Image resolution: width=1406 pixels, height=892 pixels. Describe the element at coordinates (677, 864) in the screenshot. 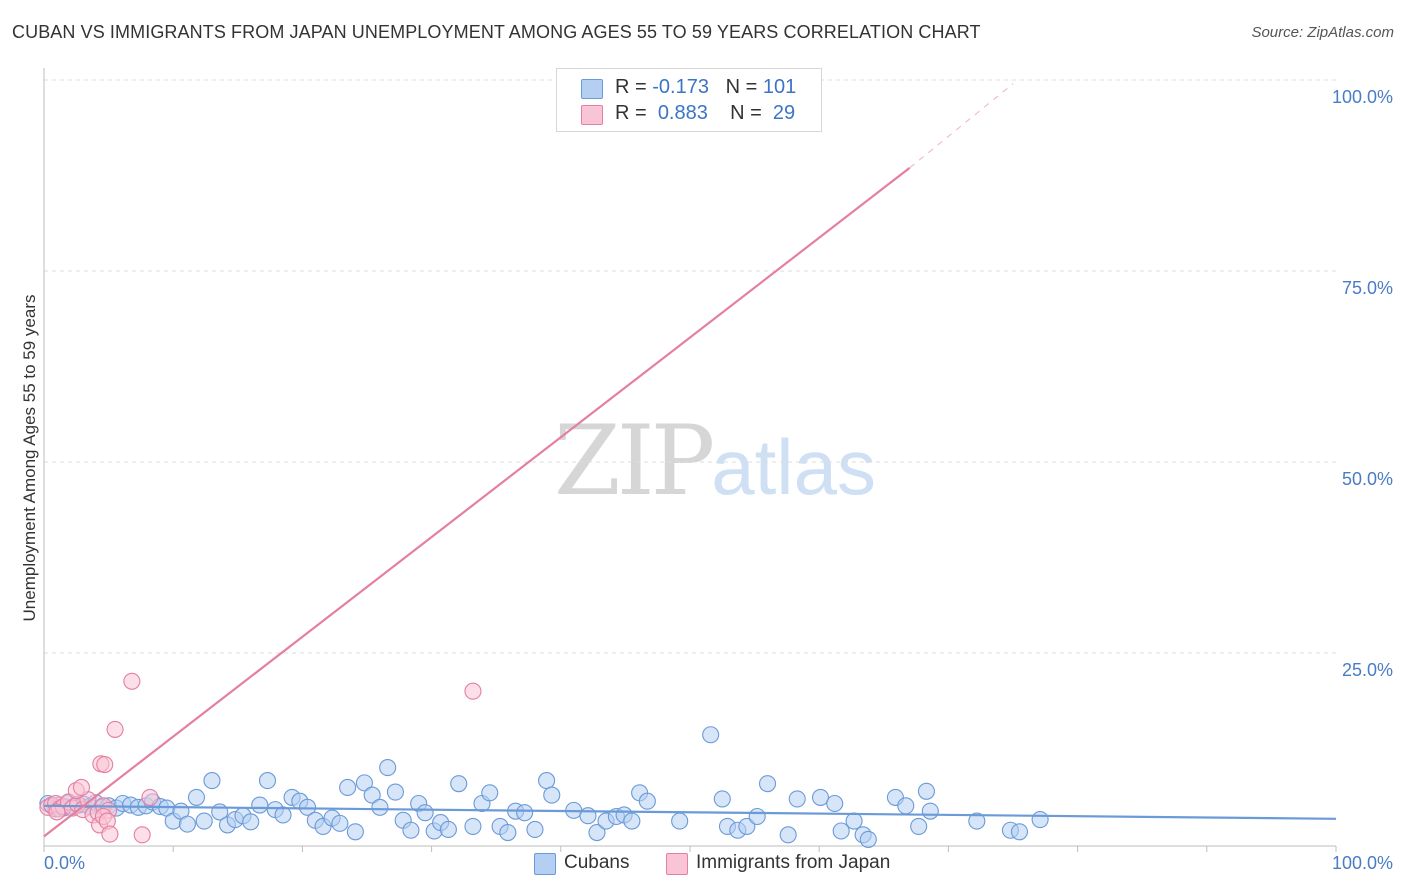

I see `series-swatch-japan` at that location.